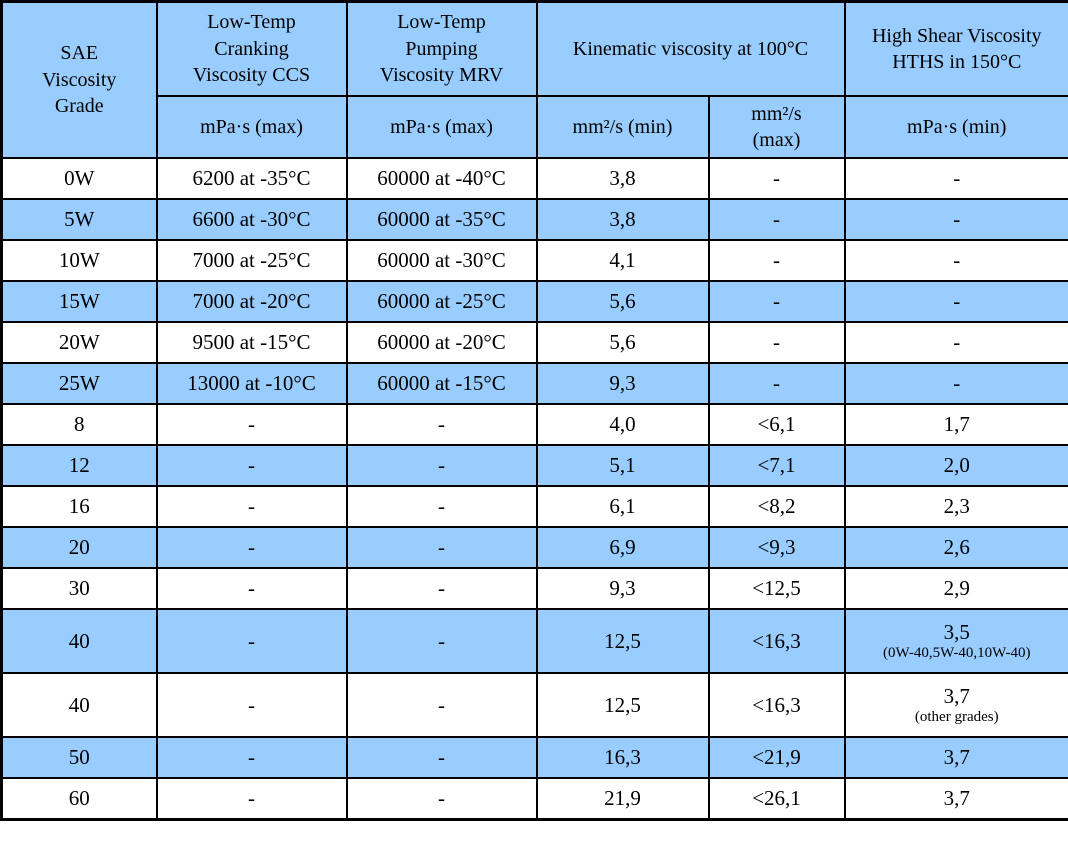 Image resolution: width=1068 pixels, height=864 pixels. I want to click on subheader-hths-unit: mPa·s (min), so click(955, 127).